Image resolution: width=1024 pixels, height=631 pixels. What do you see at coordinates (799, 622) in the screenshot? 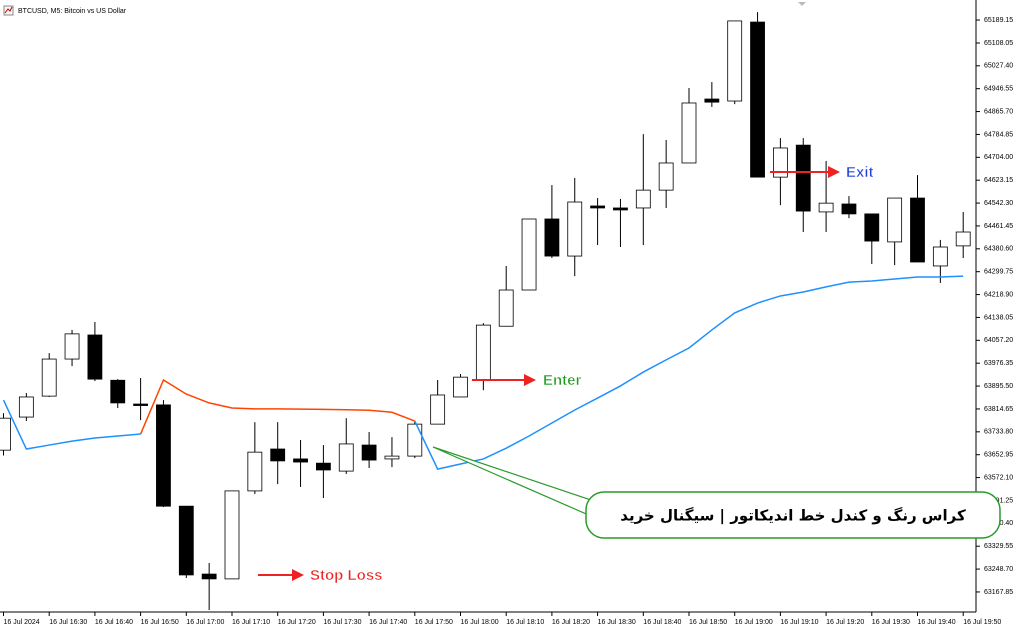
I see `x-tick-label: 16 Jul 19:10` at bounding box center [799, 622].